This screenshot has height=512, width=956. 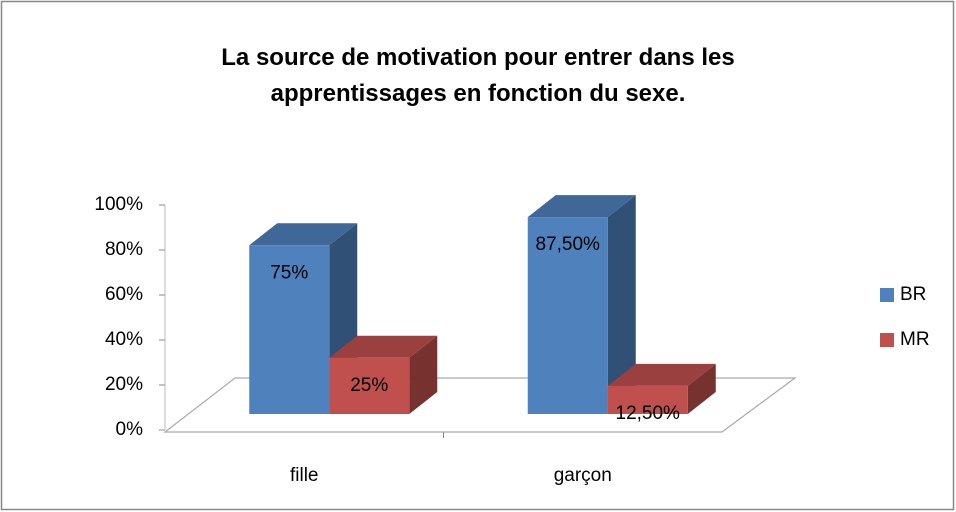 What do you see at coordinates (648, 413) in the screenshot?
I see `data-label: 12,50%` at bounding box center [648, 413].